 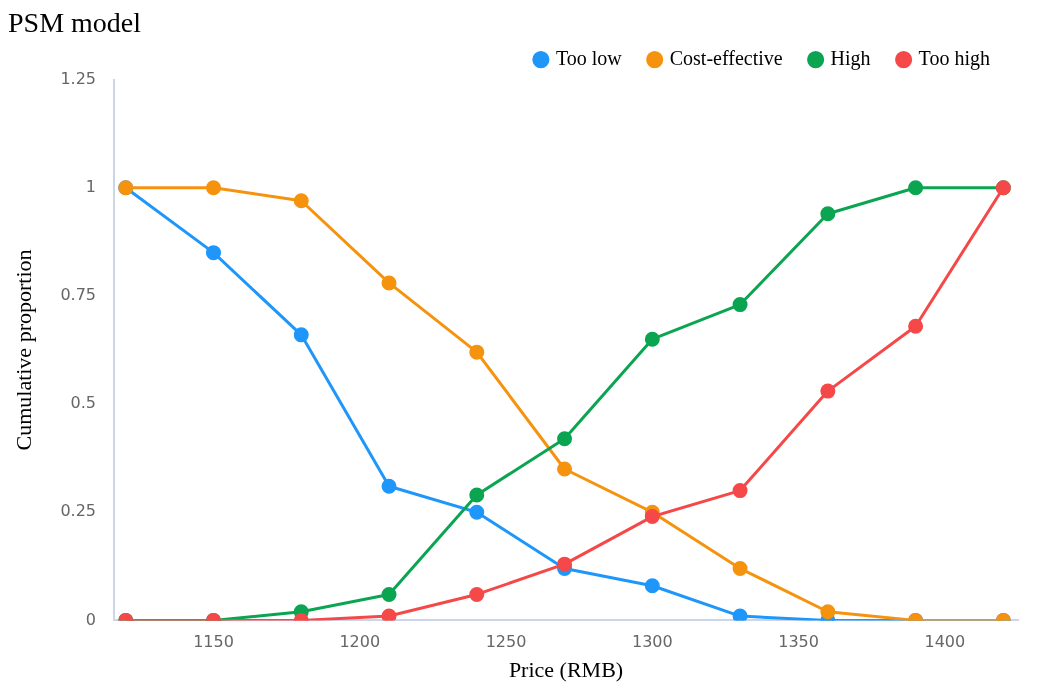 I want to click on x-axis-title: Price (RMB), so click(x=566, y=669).